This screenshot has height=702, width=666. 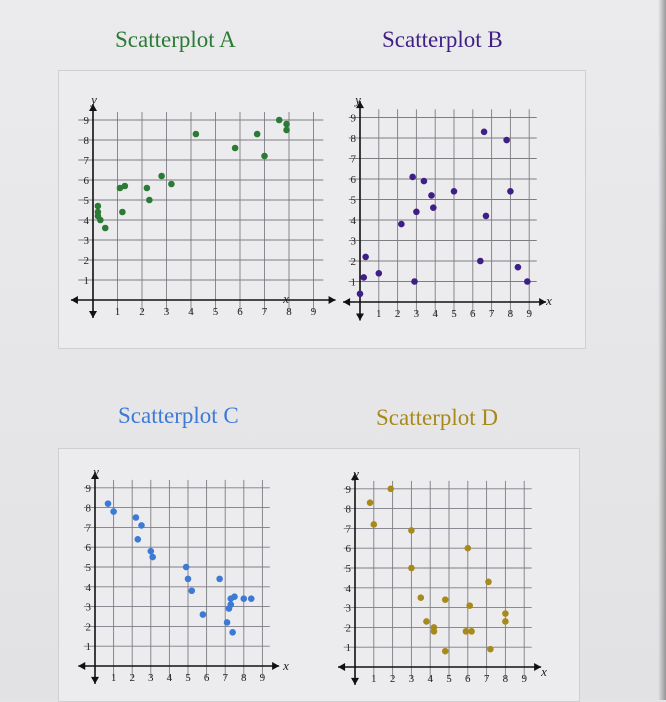 What do you see at coordinates (175, 39) in the screenshot?
I see `scatterplot-a-title: Scatterplot A` at bounding box center [175, 39].